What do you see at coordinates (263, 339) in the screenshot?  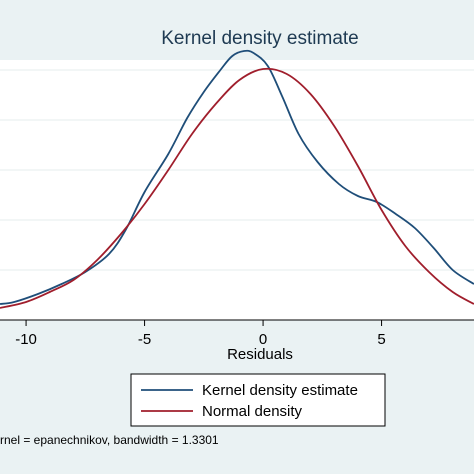 I see `x-tick-label: 0` at bounding box center [263, 339].